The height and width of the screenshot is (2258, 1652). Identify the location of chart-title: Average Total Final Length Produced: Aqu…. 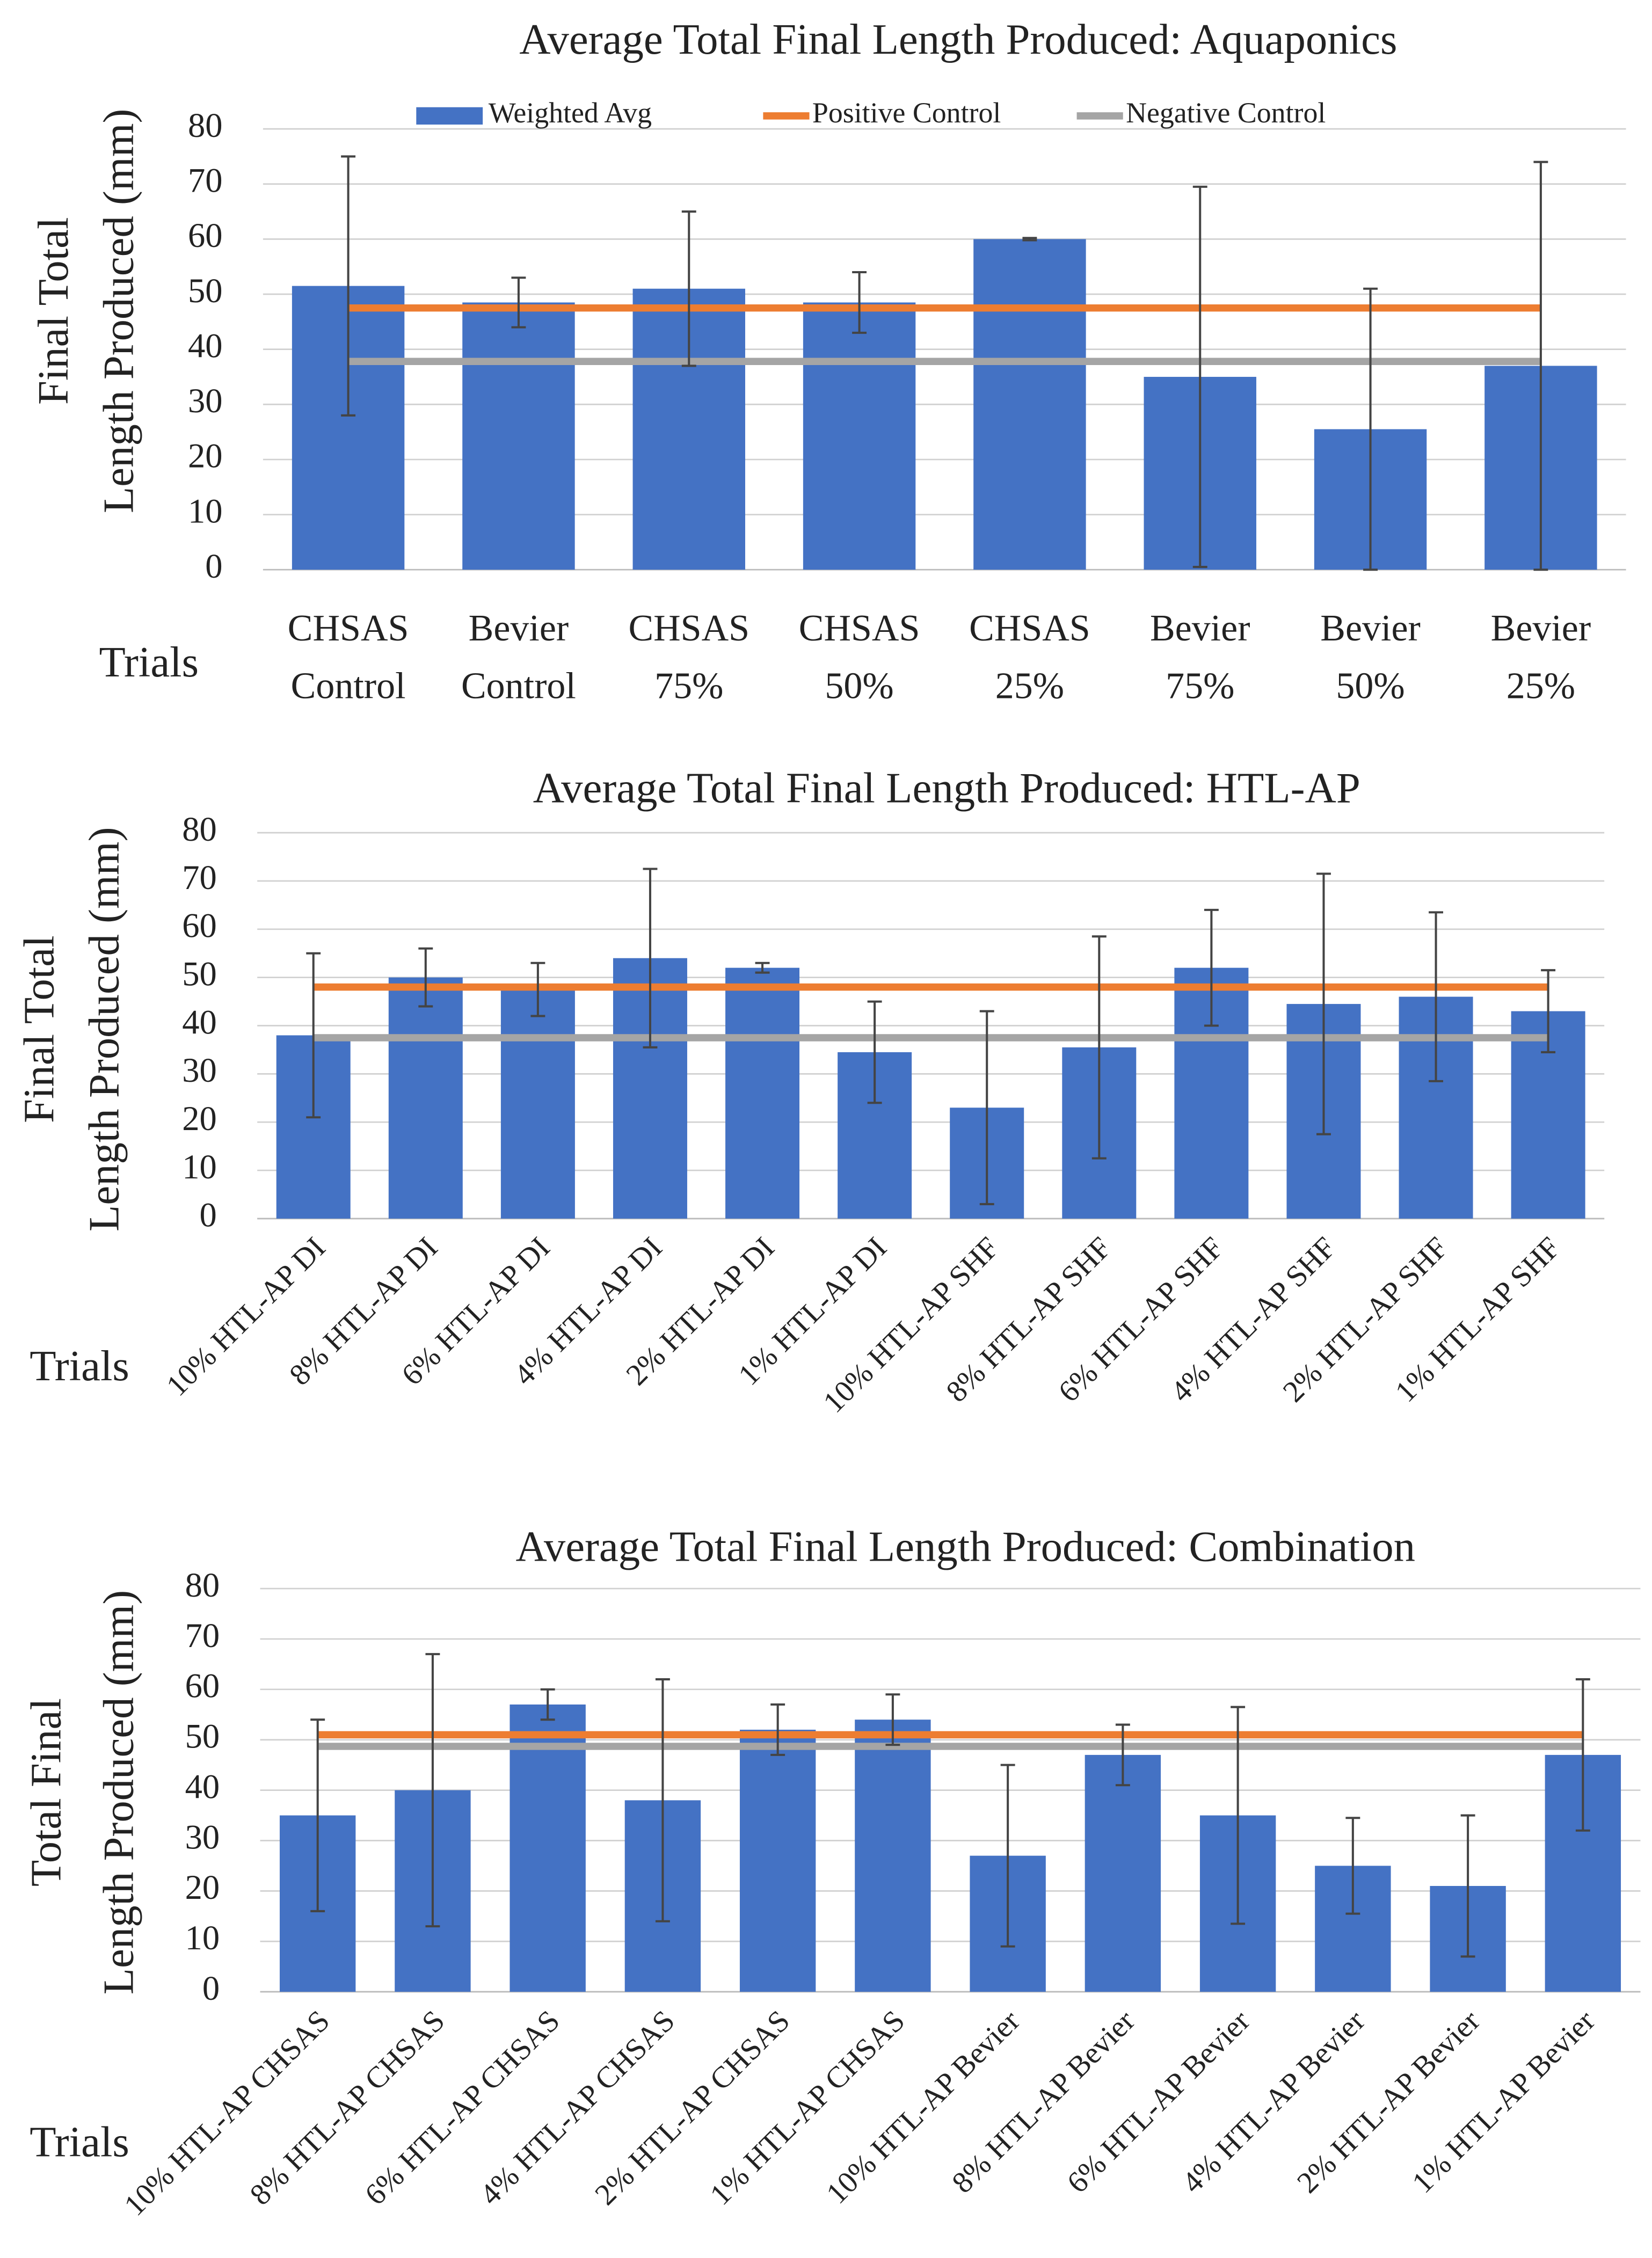
(958, 39).